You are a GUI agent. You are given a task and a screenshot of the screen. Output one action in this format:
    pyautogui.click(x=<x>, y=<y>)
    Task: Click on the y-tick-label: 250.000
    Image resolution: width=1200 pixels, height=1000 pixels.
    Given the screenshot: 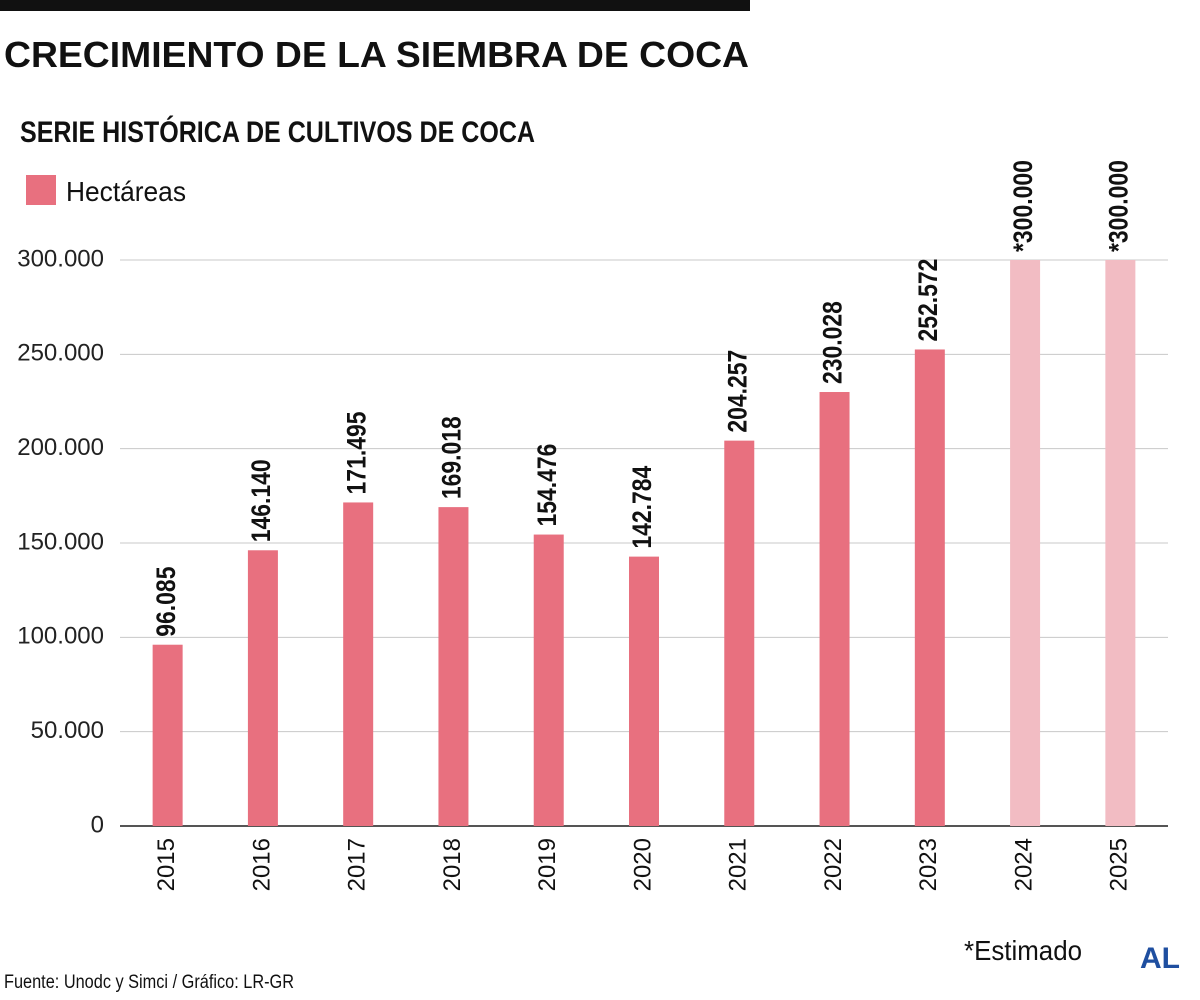 What is the action you would take?
    pyautogui.click(x=60, y=353)
    